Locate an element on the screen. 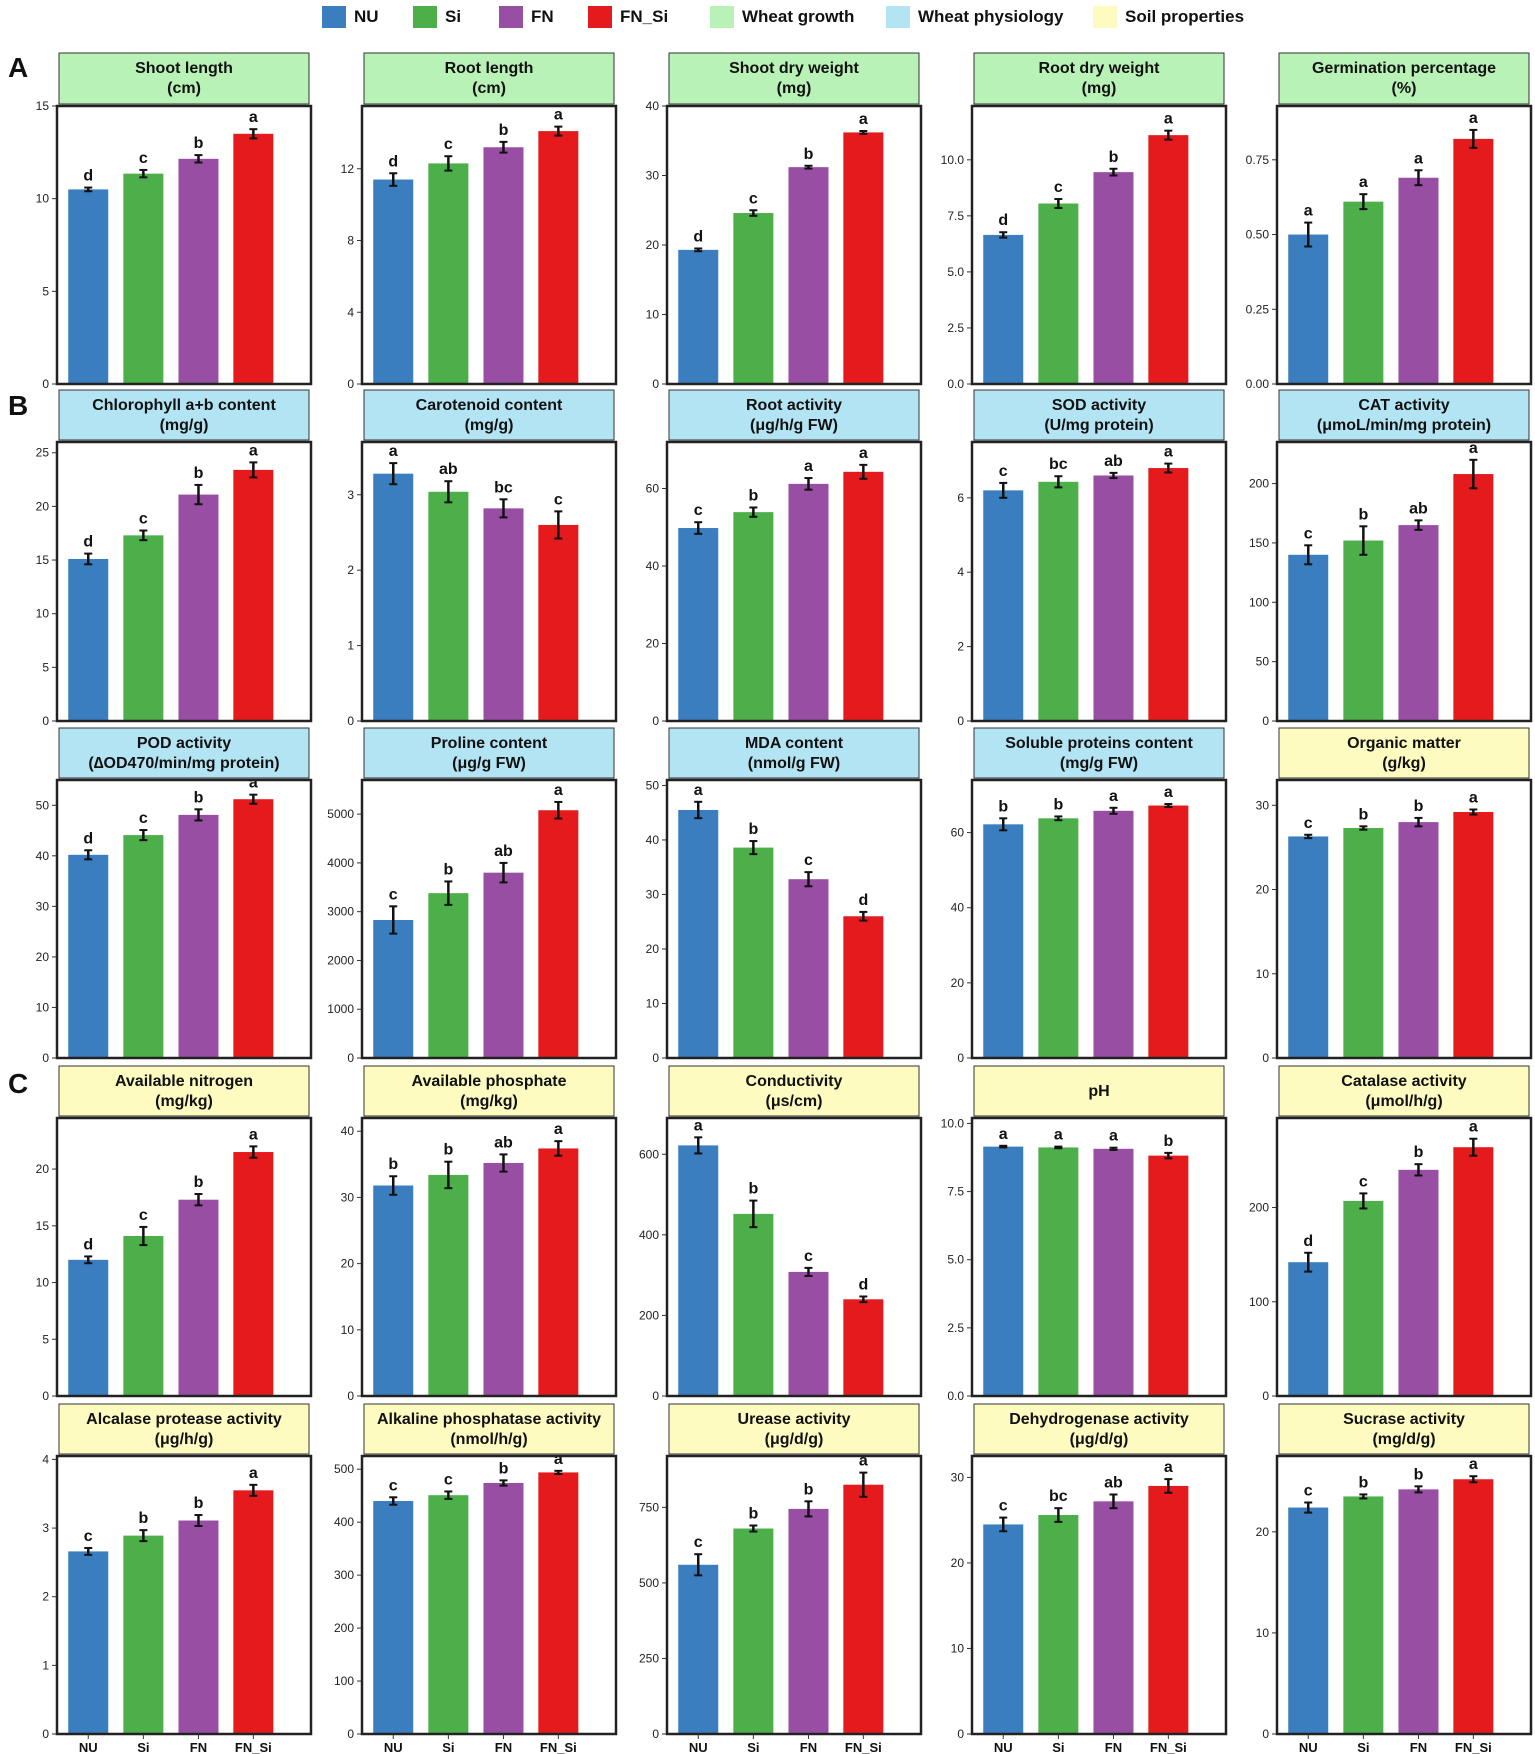 This screenshot has width=1535, height=1754. row-letter-b: B is located at coordinates (18, 405).